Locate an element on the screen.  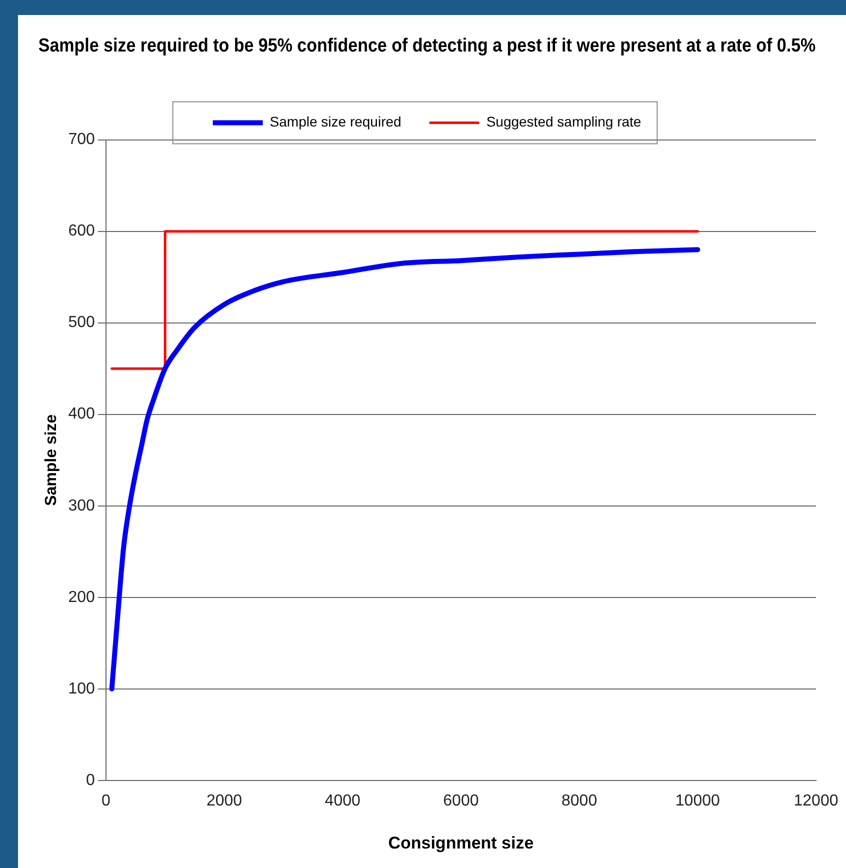
y-tick-label: 500 is located at coordinates (81, 323).